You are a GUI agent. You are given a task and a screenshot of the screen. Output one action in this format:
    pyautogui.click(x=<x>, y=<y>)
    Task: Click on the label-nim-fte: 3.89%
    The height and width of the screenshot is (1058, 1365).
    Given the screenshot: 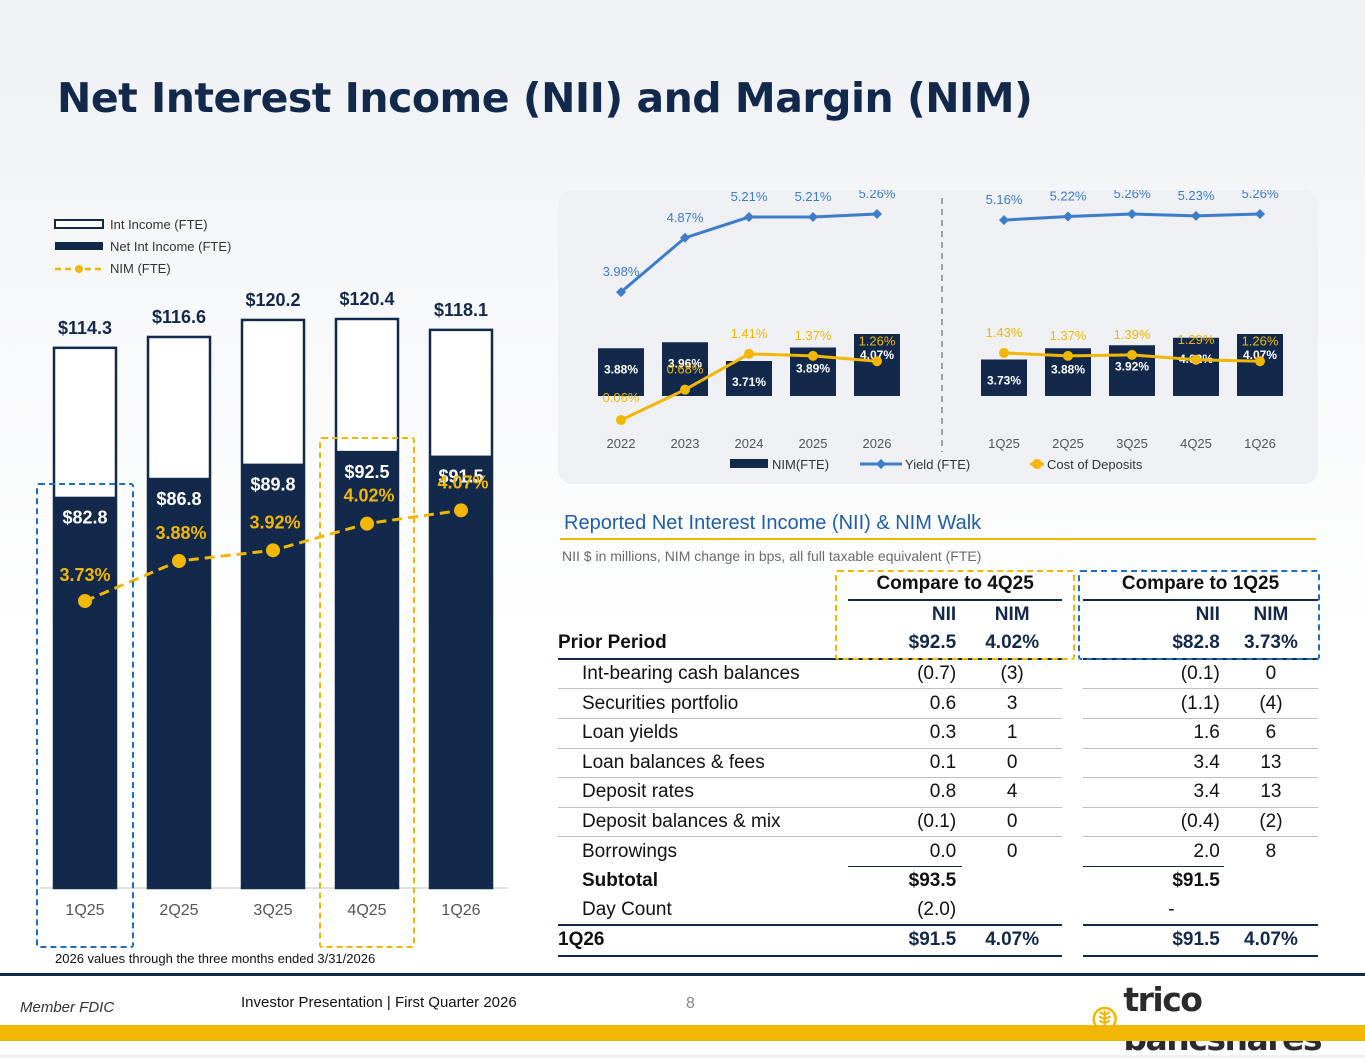 What is the action you would take?
    pyautogui.click(x=813, y=369)
    